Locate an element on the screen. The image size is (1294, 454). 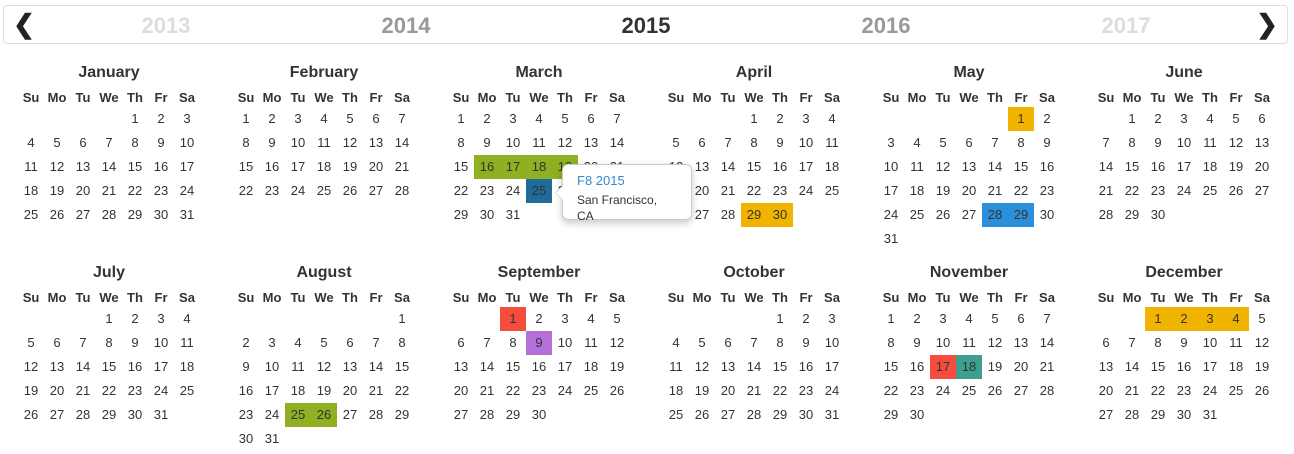
day-cell: 26 is located at coordinates (943, 214).